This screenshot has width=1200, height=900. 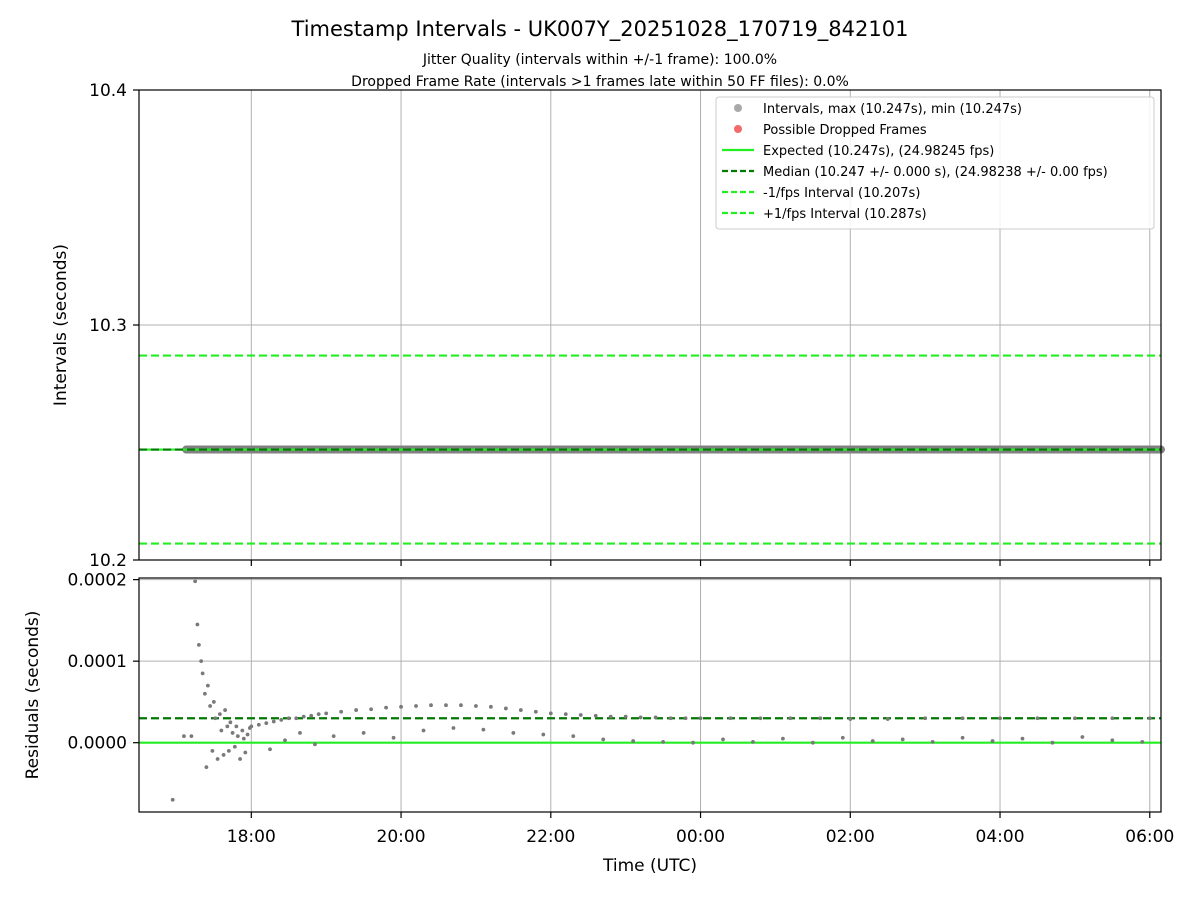 I want to click on residuals-x-tick-label: 00:00, so click(x=700, y=837).